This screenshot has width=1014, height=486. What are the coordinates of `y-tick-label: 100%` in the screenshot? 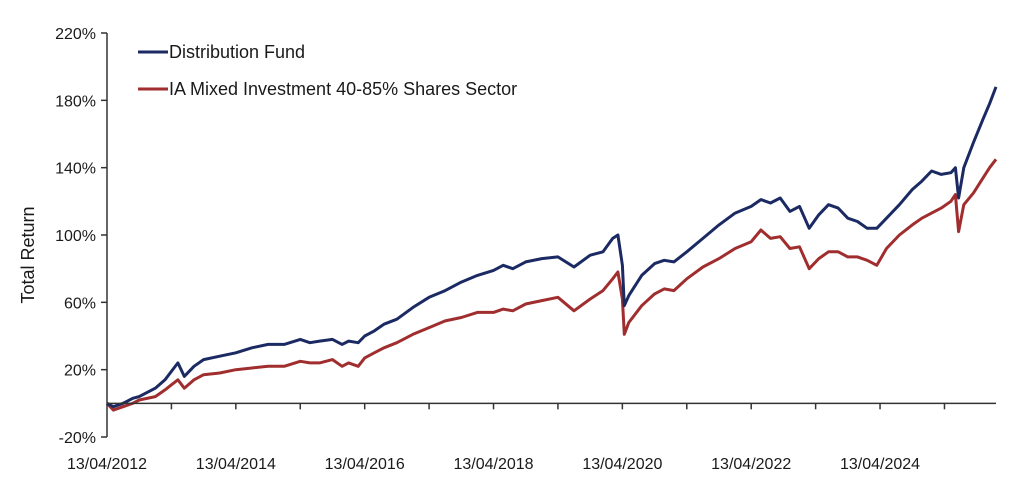 It's located at (75, 236).